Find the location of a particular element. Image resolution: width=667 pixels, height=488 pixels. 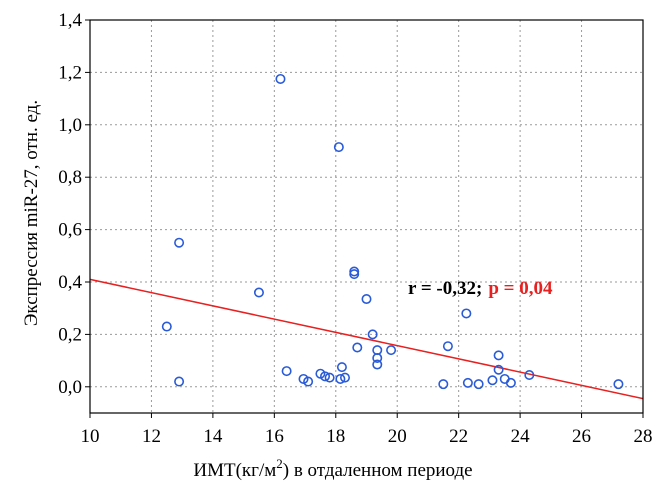

correlation-annotation: r = -0,32; p = 0,04 is located at coordinates (480, 288).